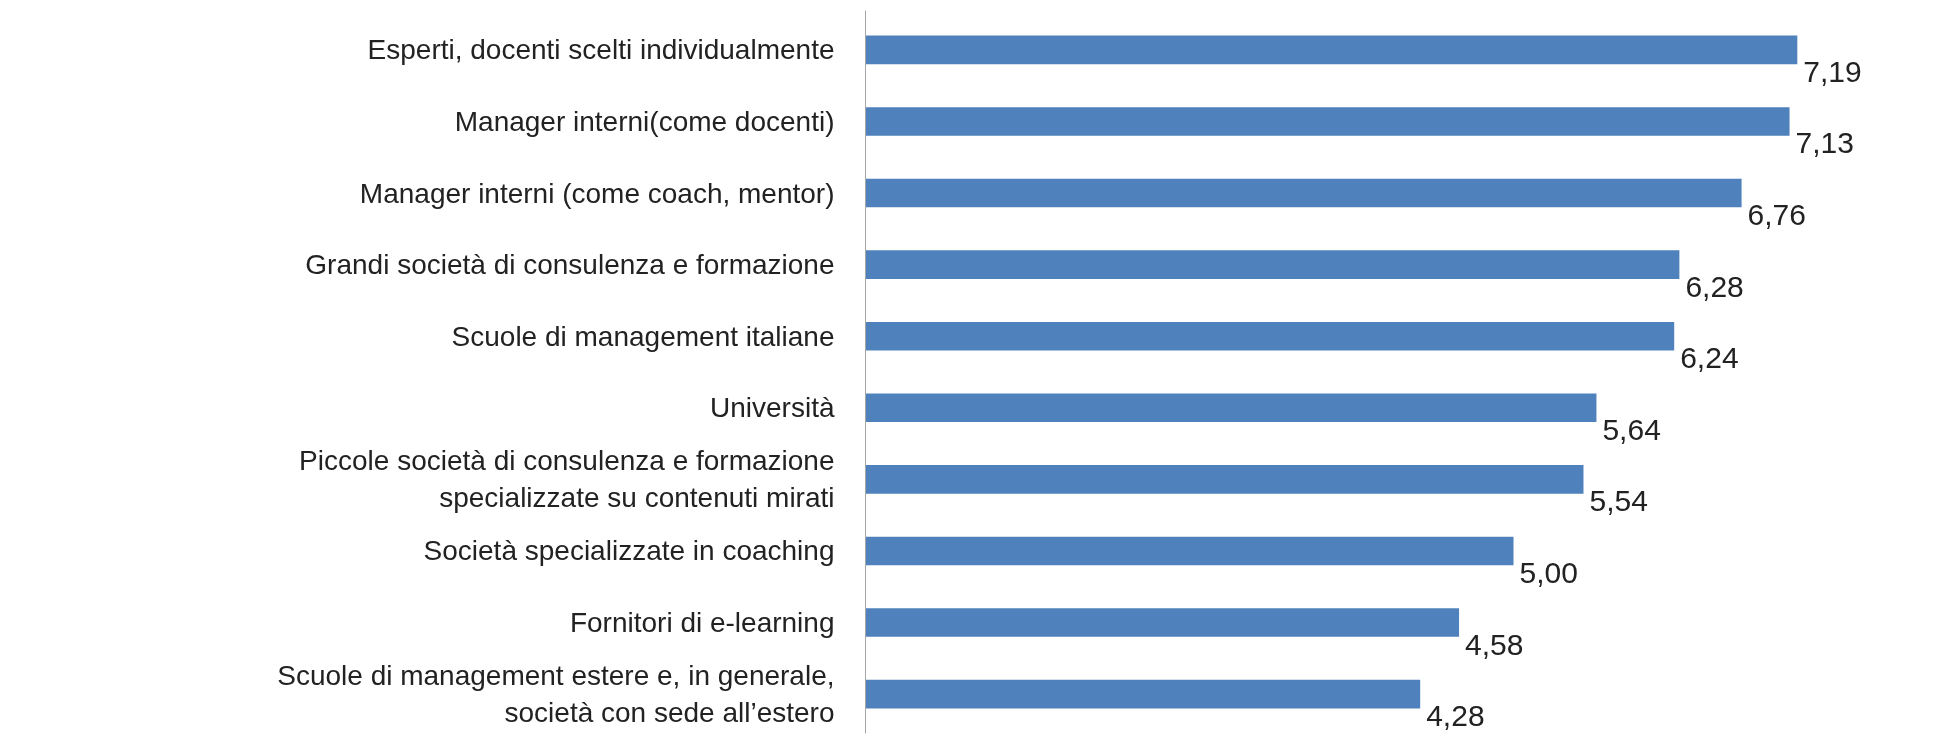 This screenshot has height=743, width=1950. Describe the element at coordinates (1776, 215) in the screenshot. I see `data-label: 6,76` at that location.